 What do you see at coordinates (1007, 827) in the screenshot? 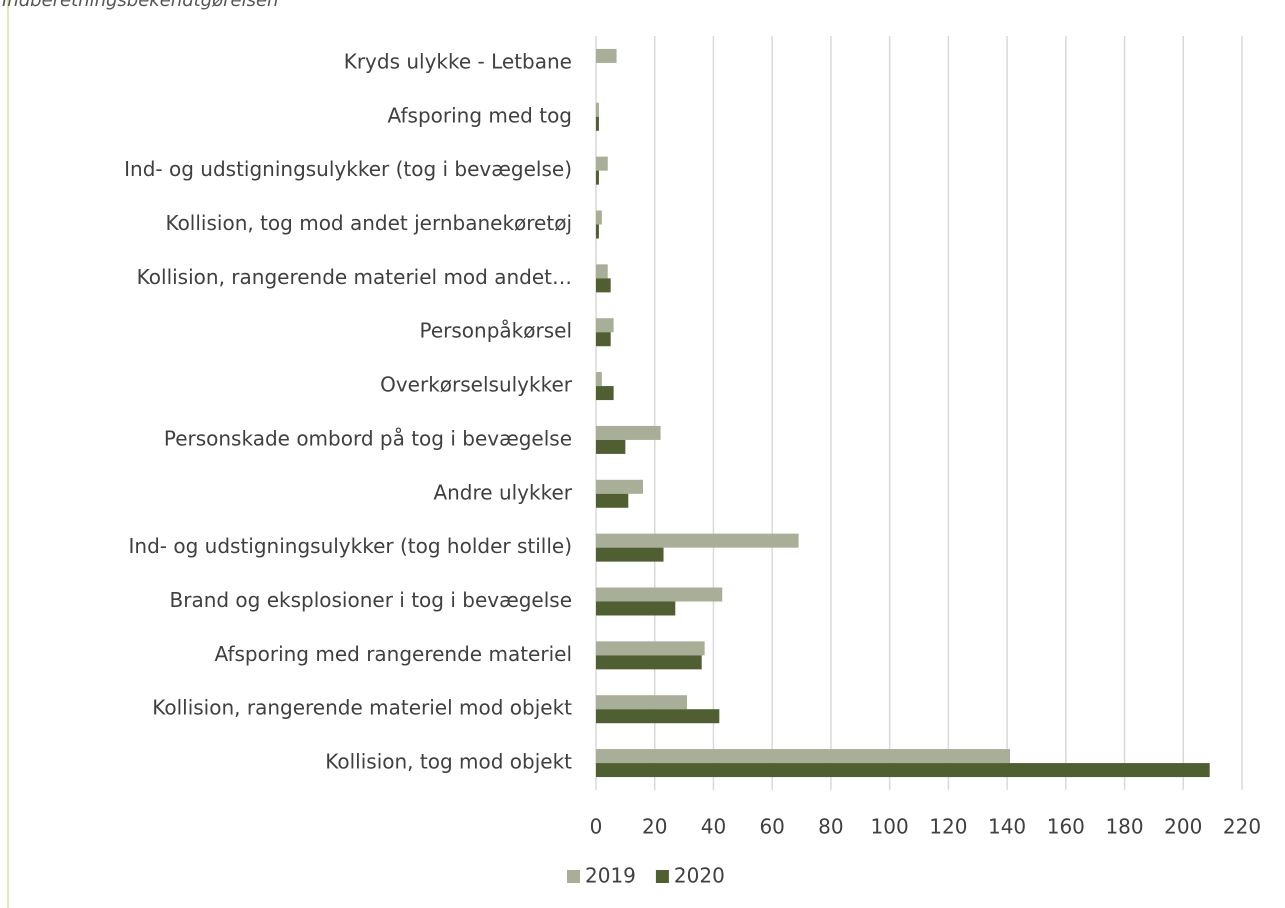
I see `x-tick-label: 140` at bounding box center [1007, 827].